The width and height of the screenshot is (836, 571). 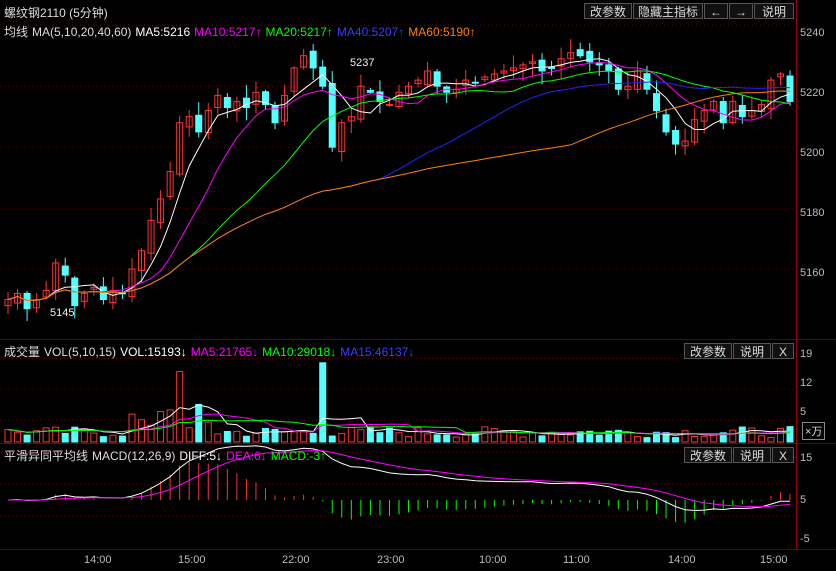 I want to click on vol-params: VOL(5,10,15), so click(x=80, y=352).